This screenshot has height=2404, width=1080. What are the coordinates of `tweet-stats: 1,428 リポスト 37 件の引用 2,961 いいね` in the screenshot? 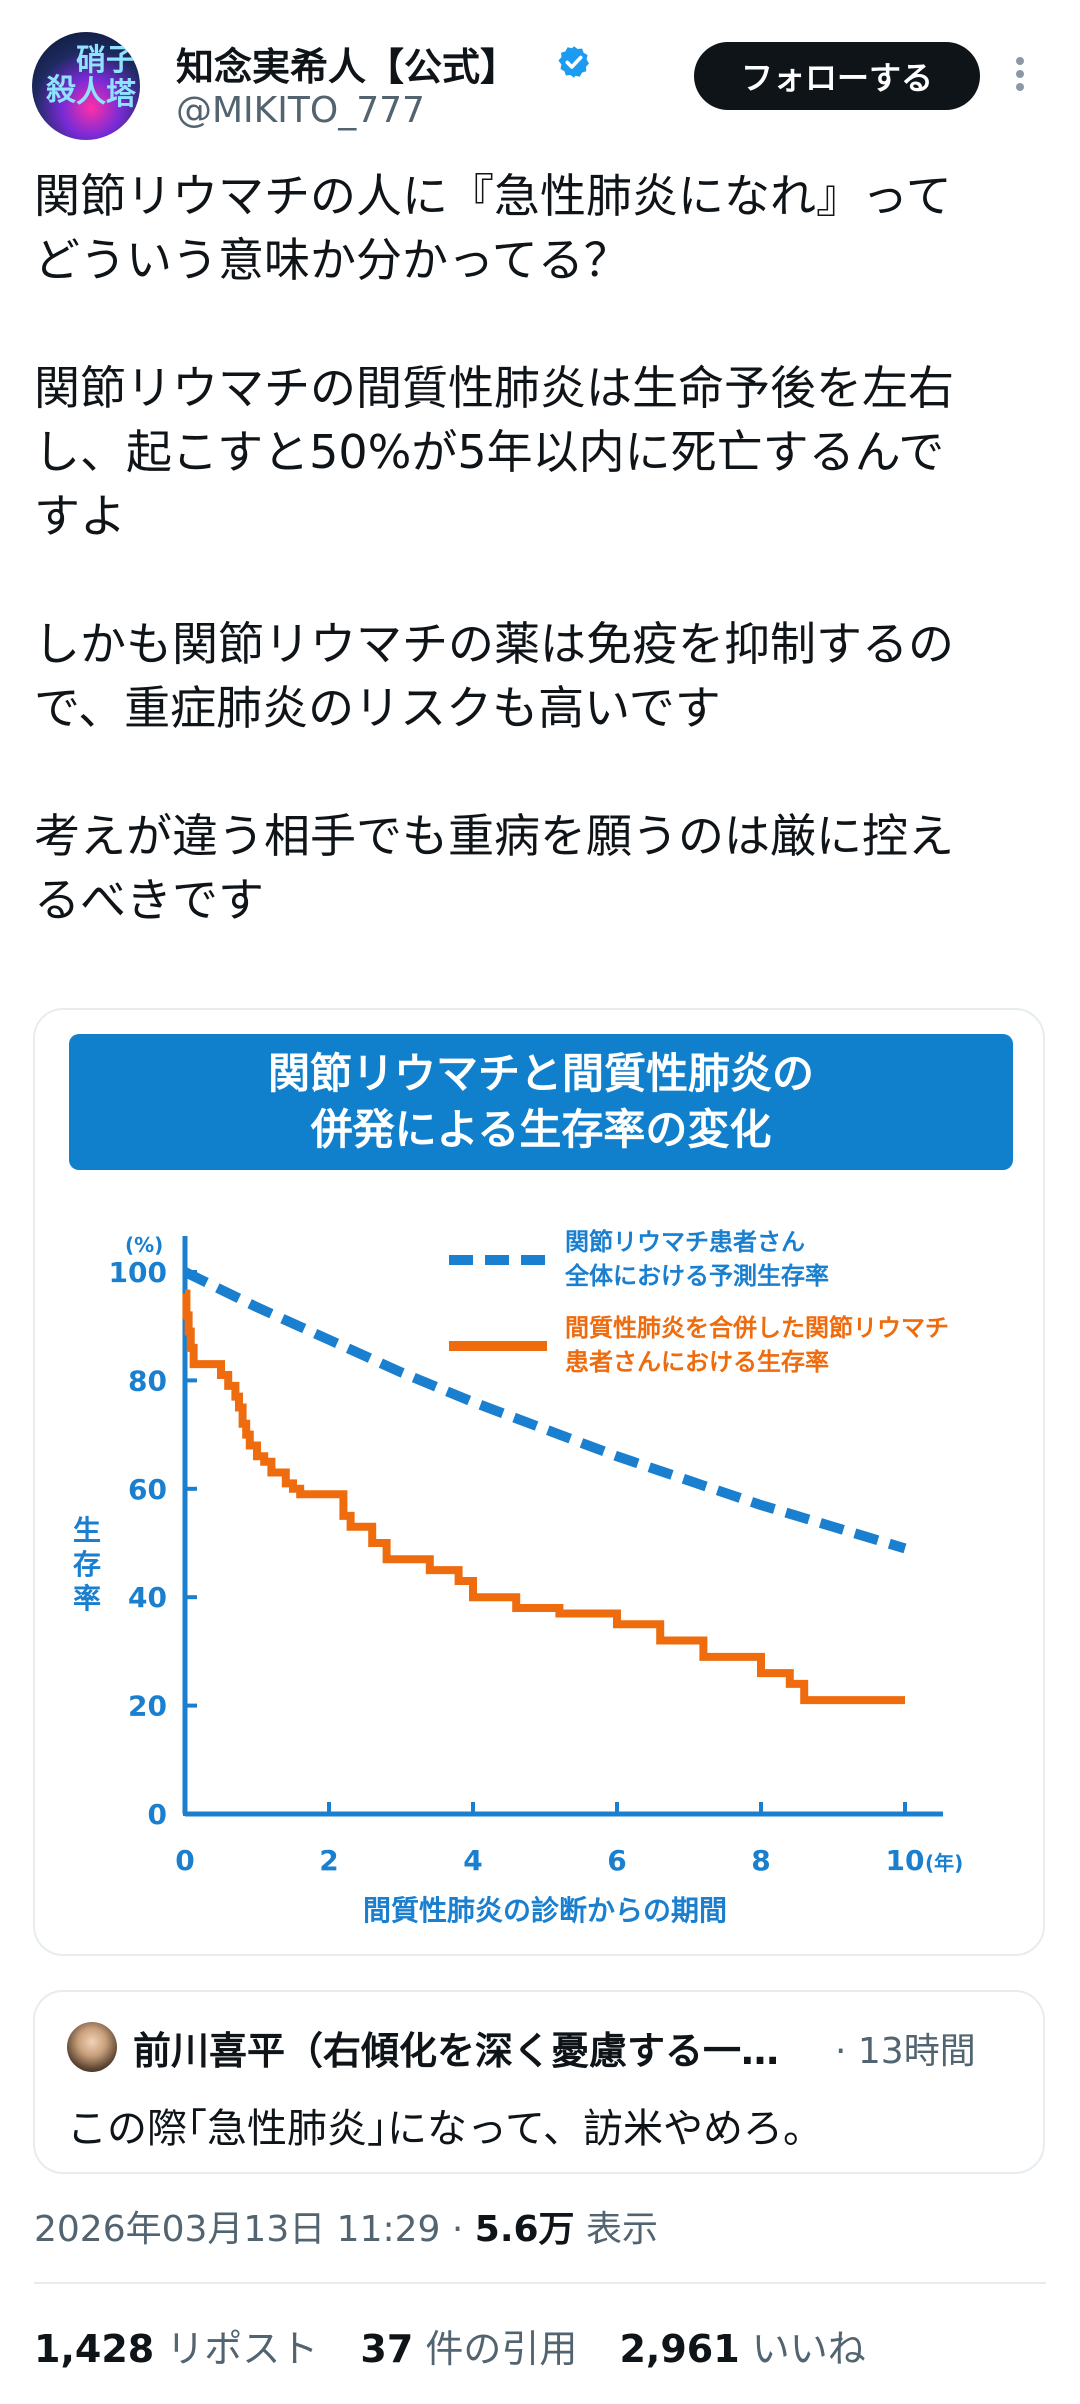 It's located at (465, 2345).